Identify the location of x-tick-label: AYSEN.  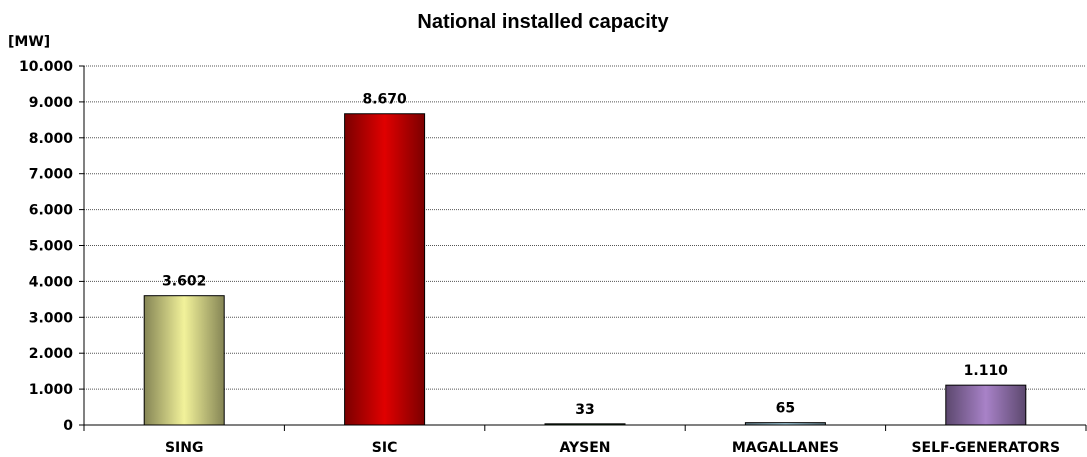
(585, 448).